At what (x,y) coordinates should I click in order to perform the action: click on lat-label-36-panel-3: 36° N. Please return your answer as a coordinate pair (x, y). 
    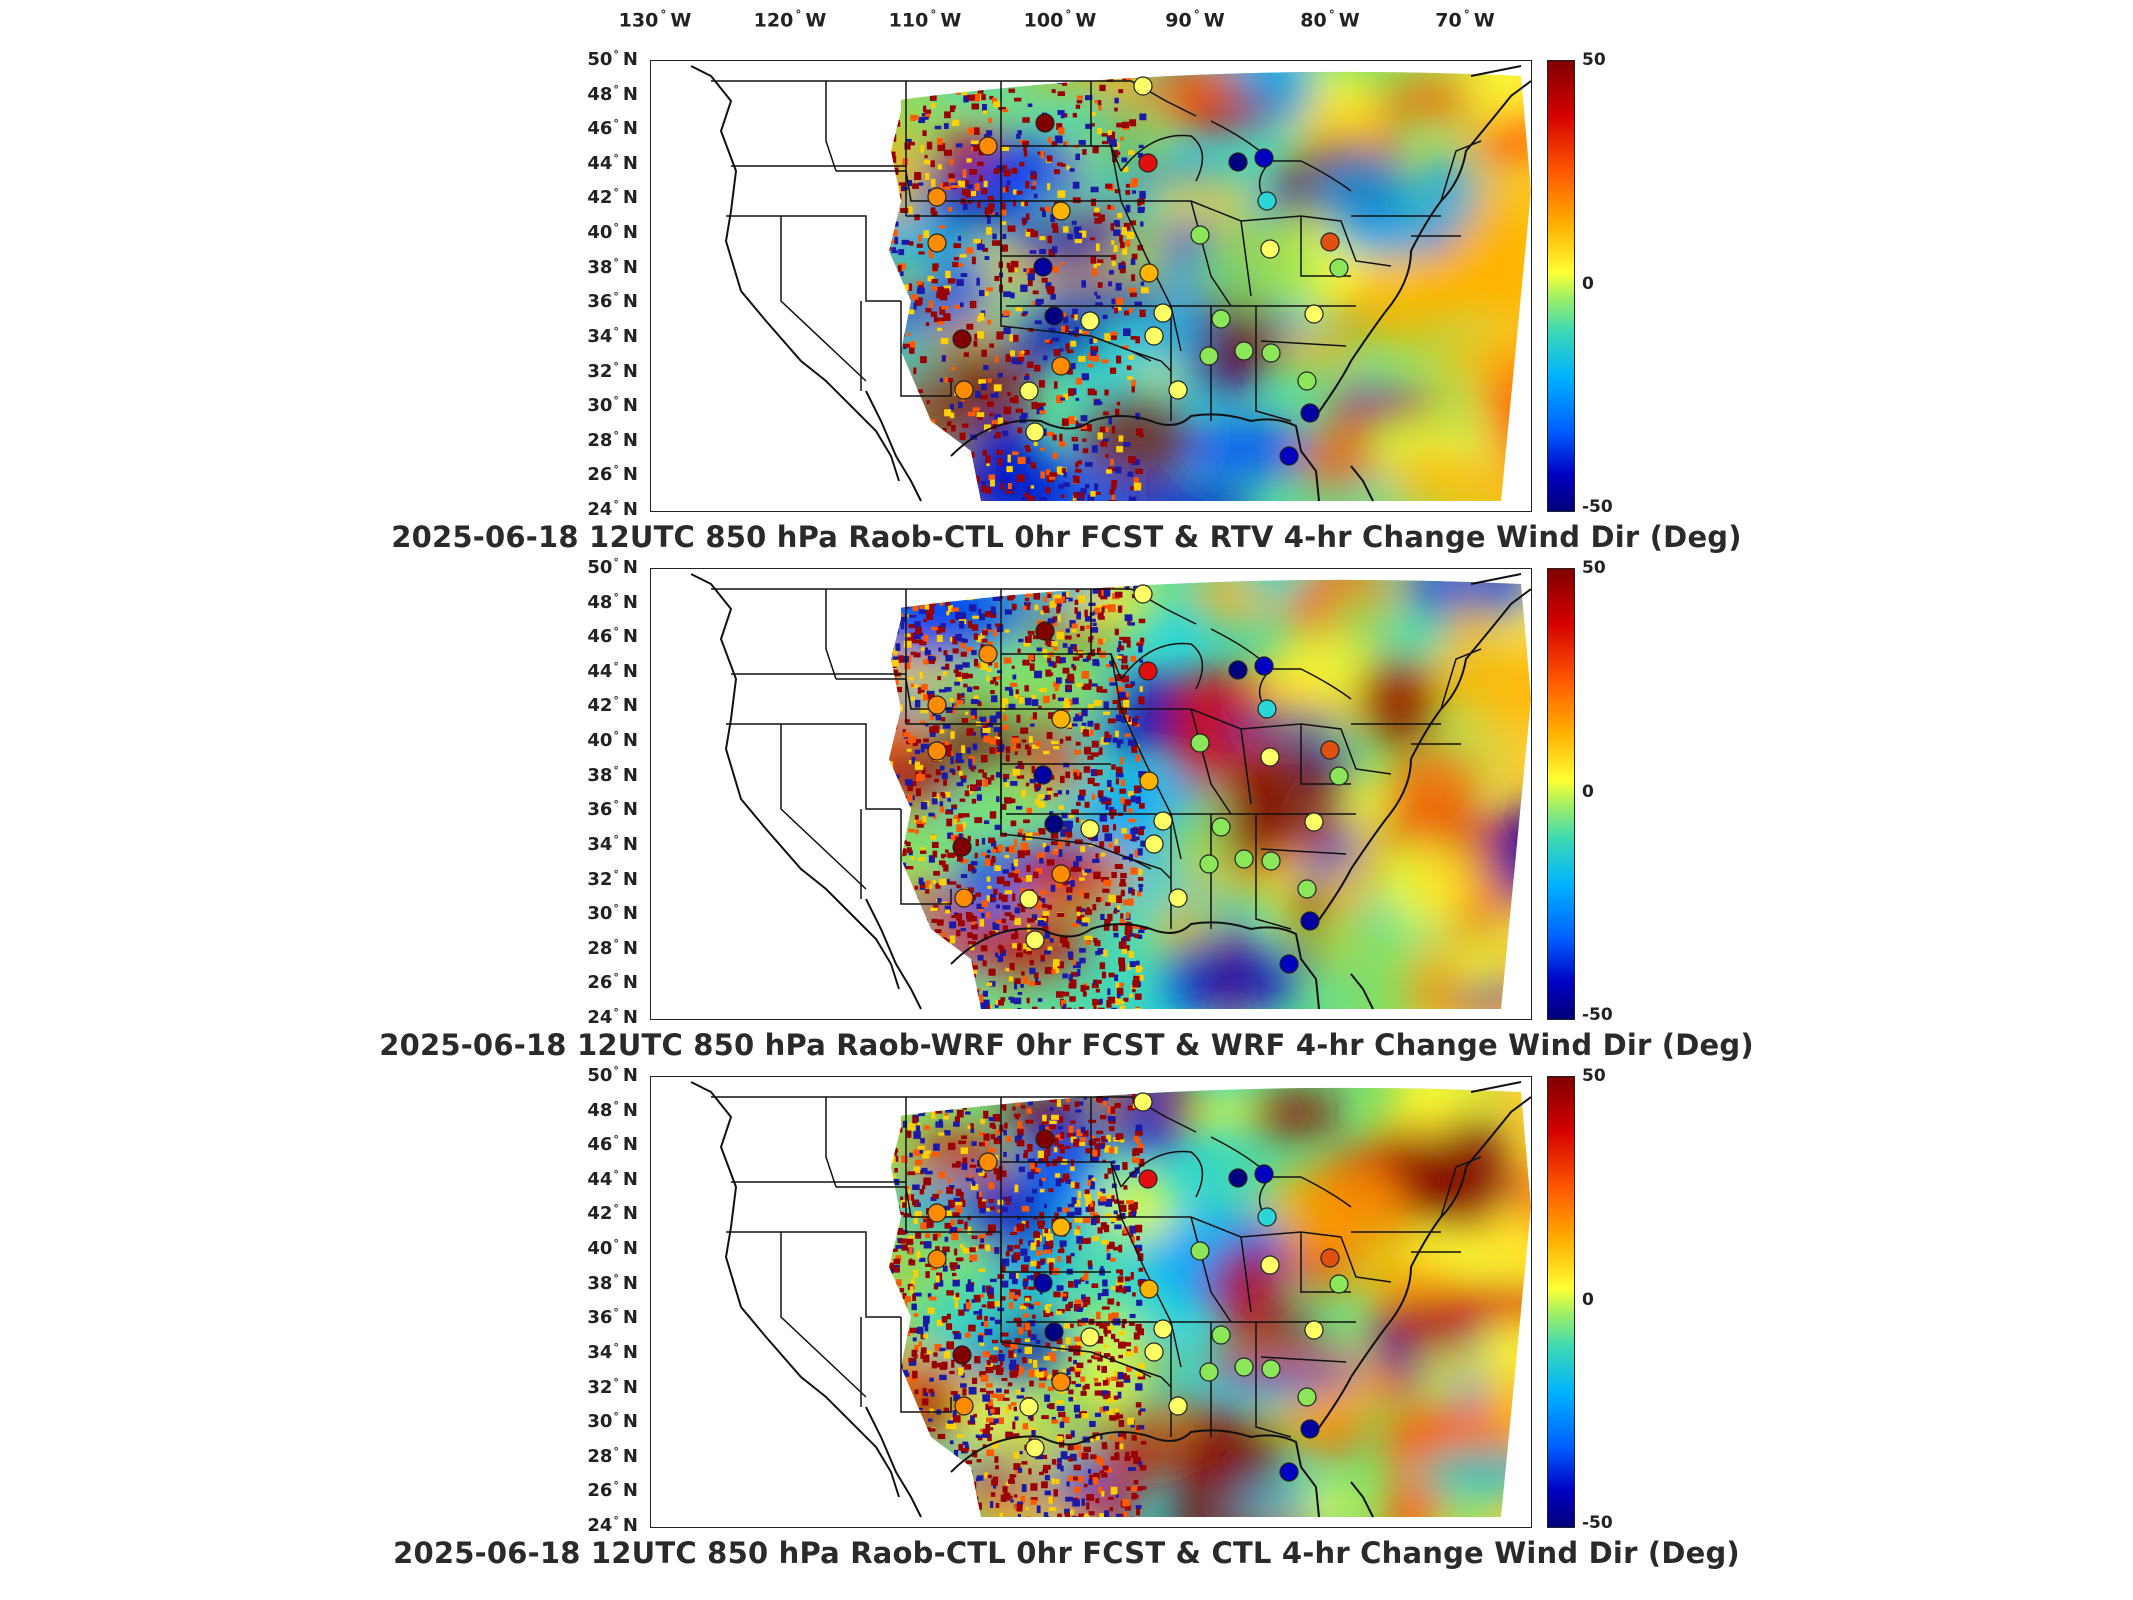
    Looking at the image, I should click on (612, 1317).